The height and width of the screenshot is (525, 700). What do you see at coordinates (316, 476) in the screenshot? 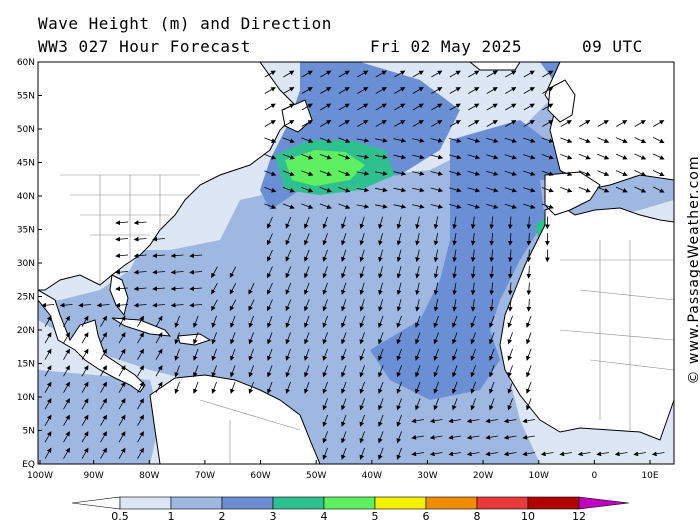
I see `lon-label: 50W` at bounding box center [316, 476].